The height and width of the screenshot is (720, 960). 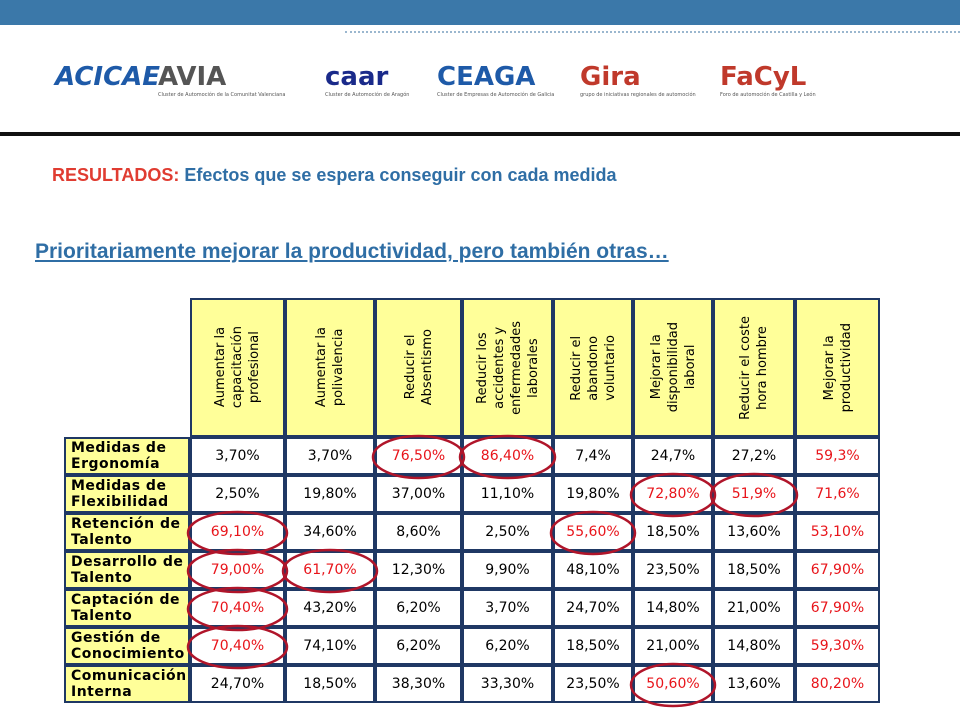 What do you see at coordinates (593, 684) in the screenshot?
I see `value-cell: 23,50%` at bounding box center [593, 684].